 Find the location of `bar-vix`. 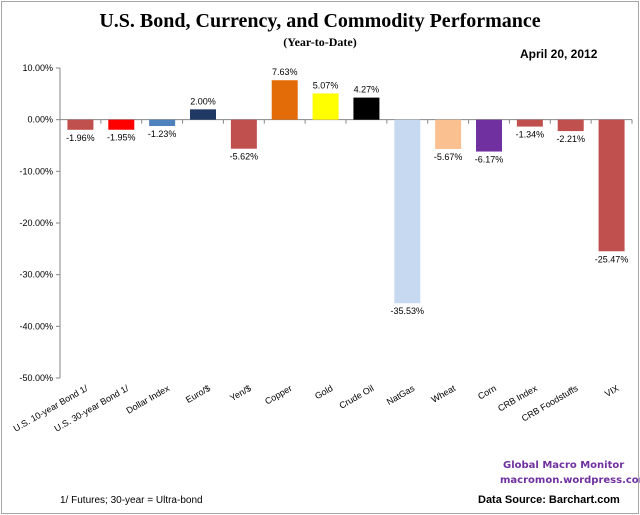

bar-vix is located at coordinates (611, 185).